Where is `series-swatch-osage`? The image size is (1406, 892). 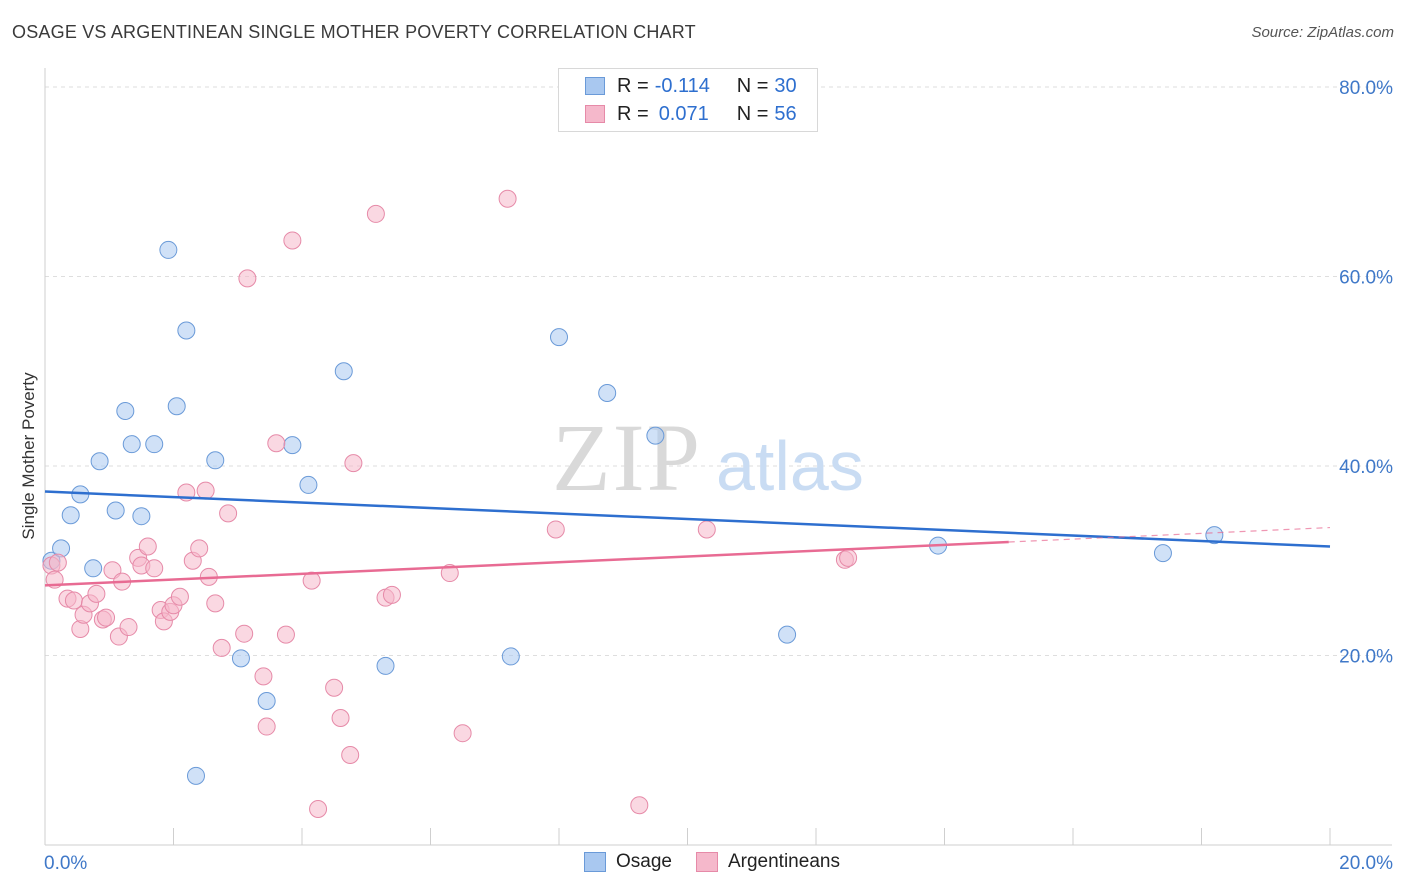
series-swatch-osage is located at coordinates (595, 862).